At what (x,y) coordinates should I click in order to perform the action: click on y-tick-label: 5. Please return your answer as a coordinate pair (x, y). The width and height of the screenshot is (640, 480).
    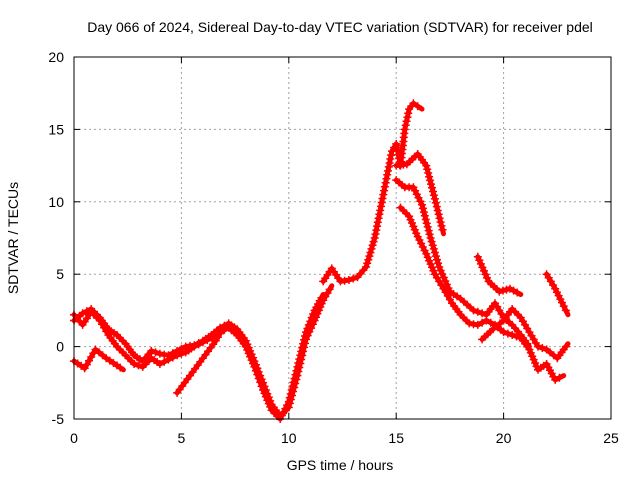
    Looking at the image, I should click on (60, 274).